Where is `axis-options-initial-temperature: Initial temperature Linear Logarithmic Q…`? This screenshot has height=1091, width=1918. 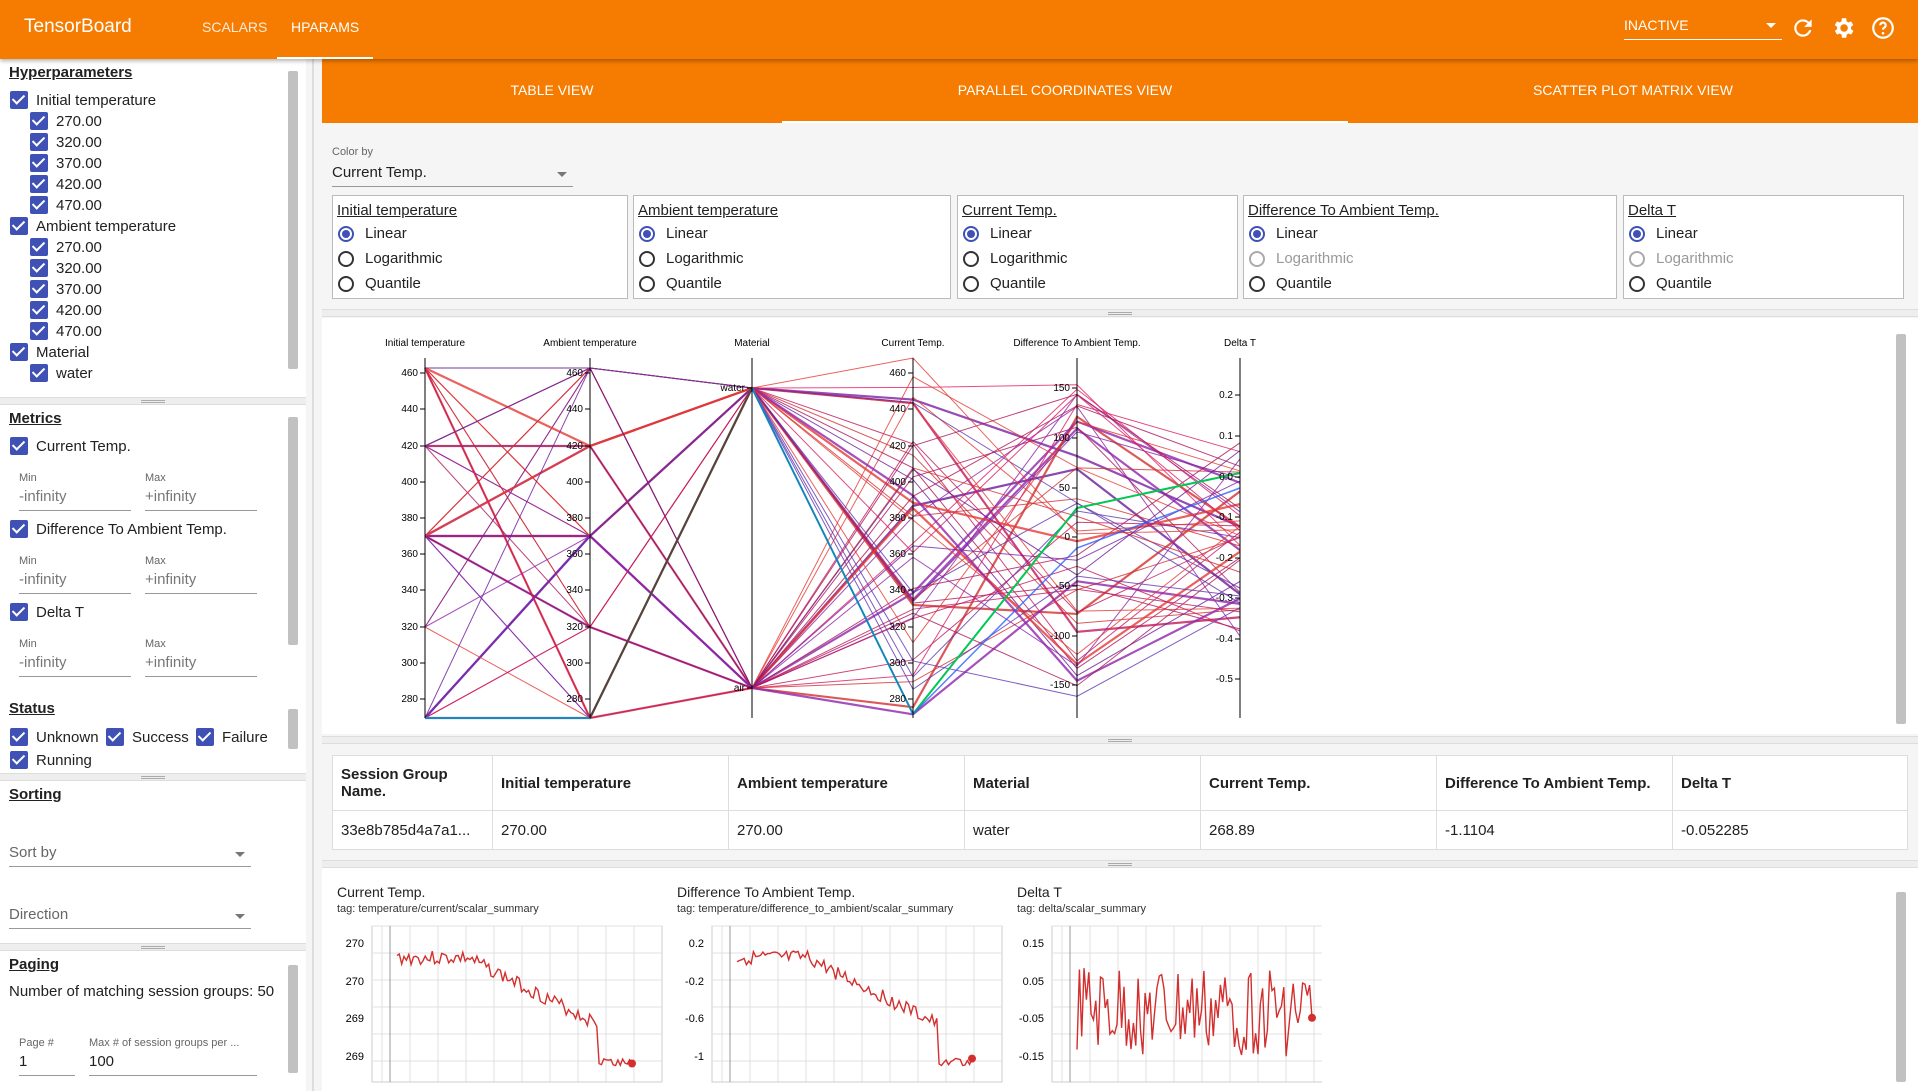 axis-options-initial-temperature: Initial temperature Linear Logarithmic Q… is located at coordinates (480, 247).